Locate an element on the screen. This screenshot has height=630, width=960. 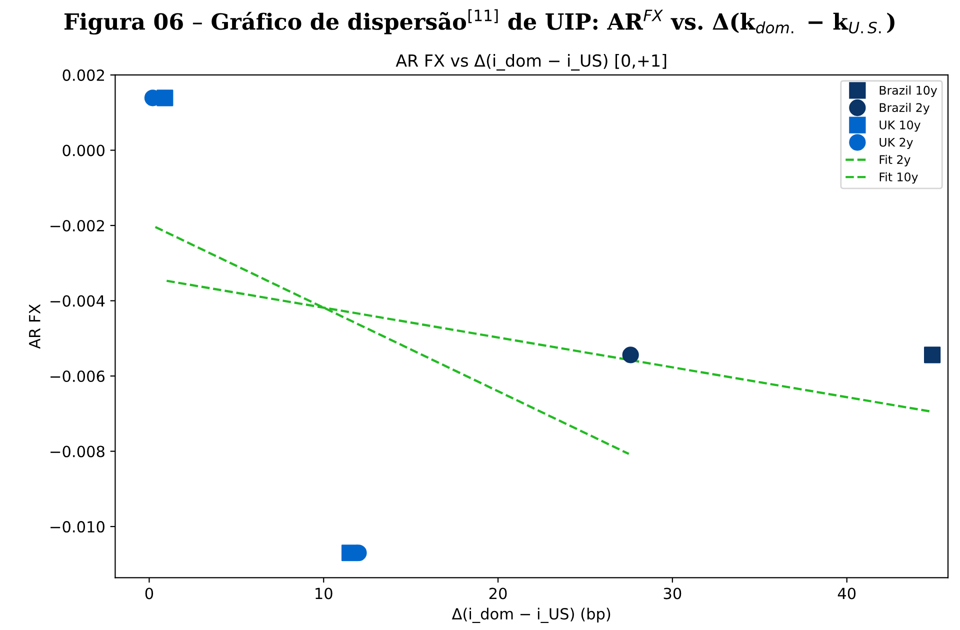
x-tick-label: 10 is located at coordinates (324, 594).